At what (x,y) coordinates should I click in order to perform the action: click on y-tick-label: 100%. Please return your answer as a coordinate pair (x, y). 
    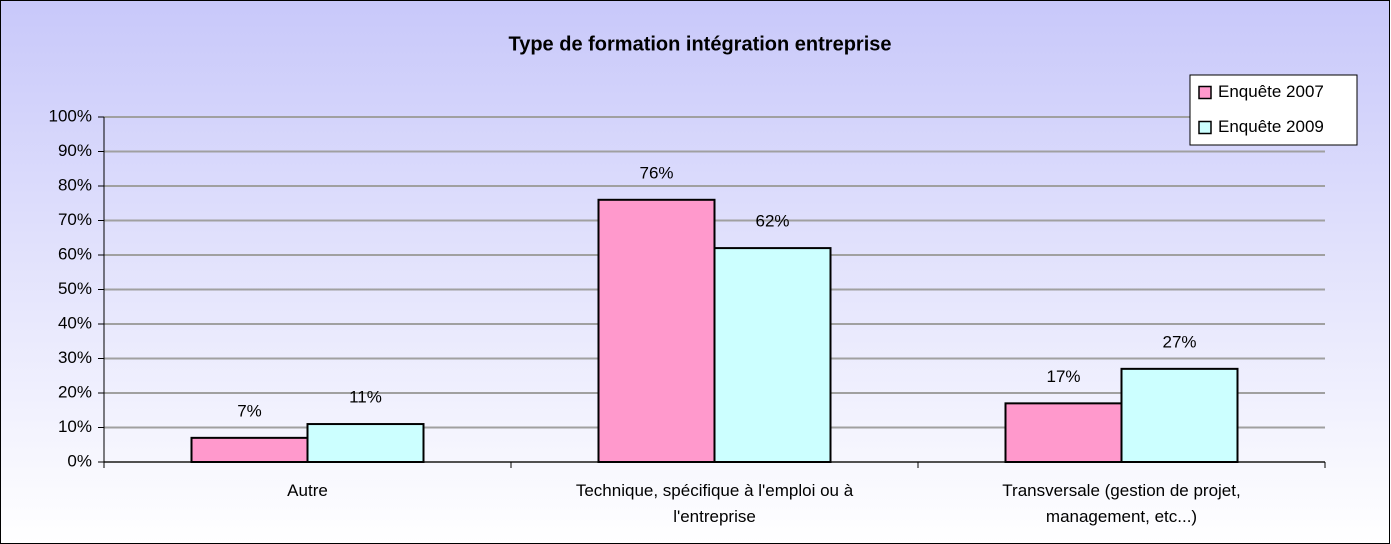
    Looking at the image, I should click on (70, 115).